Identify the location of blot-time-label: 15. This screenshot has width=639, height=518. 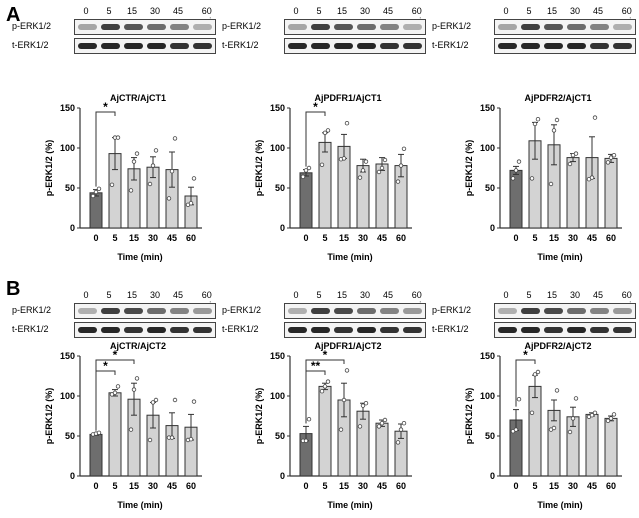
(132, 11).